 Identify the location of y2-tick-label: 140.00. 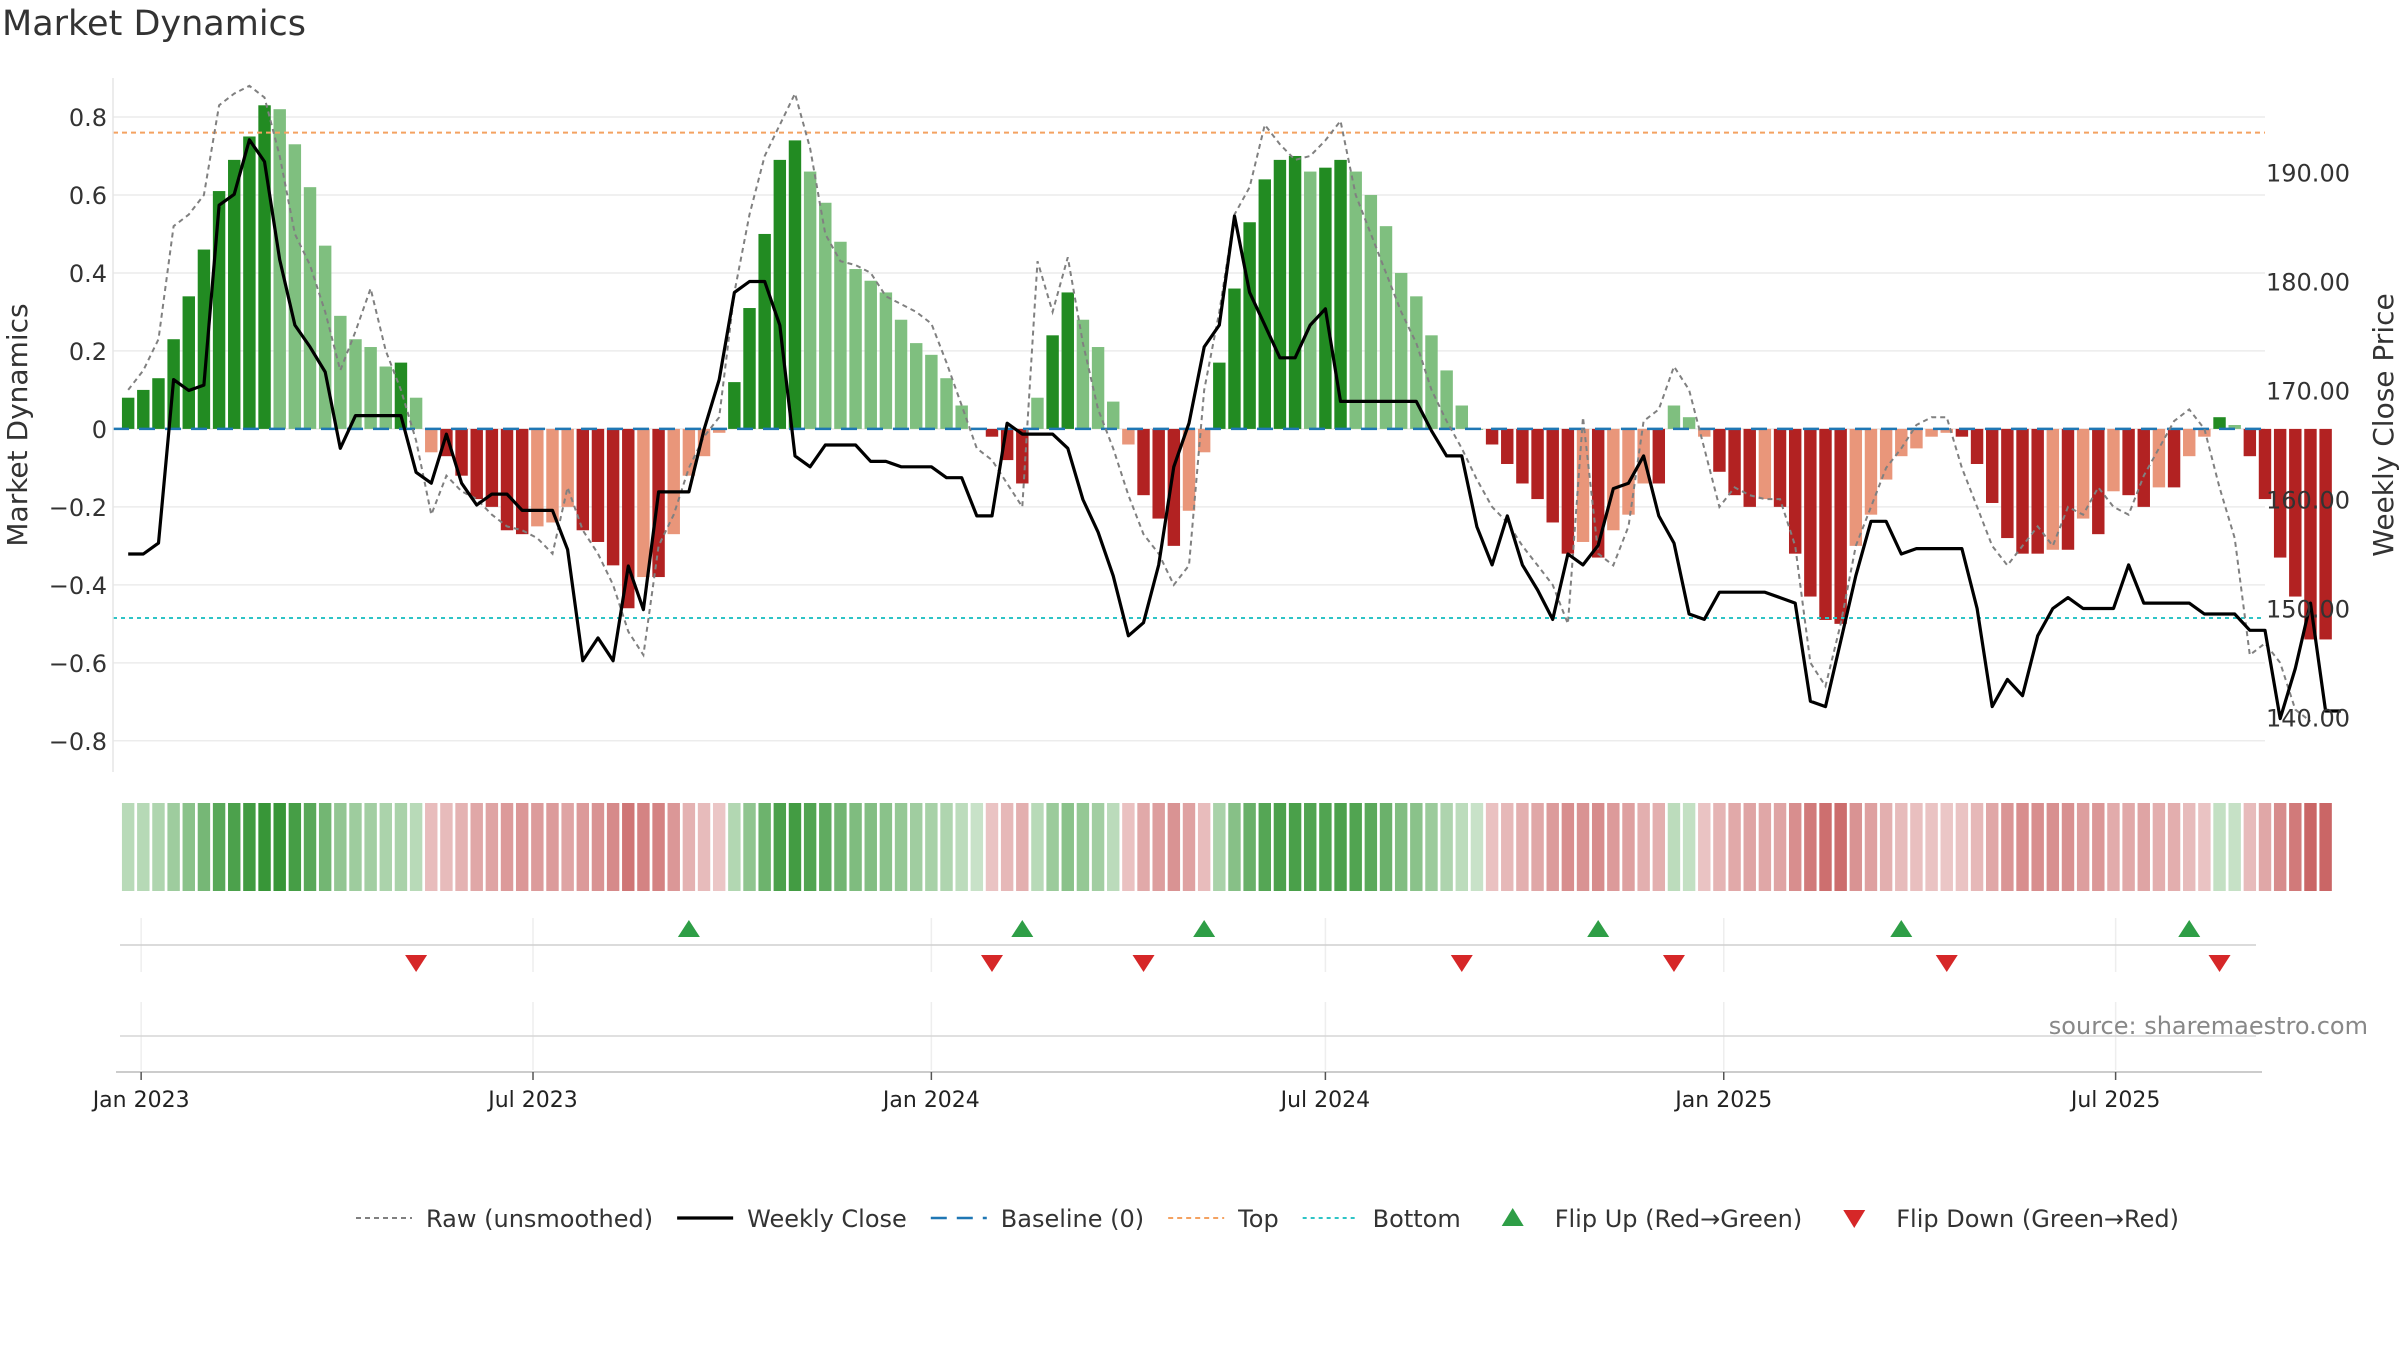
(2308, 719).